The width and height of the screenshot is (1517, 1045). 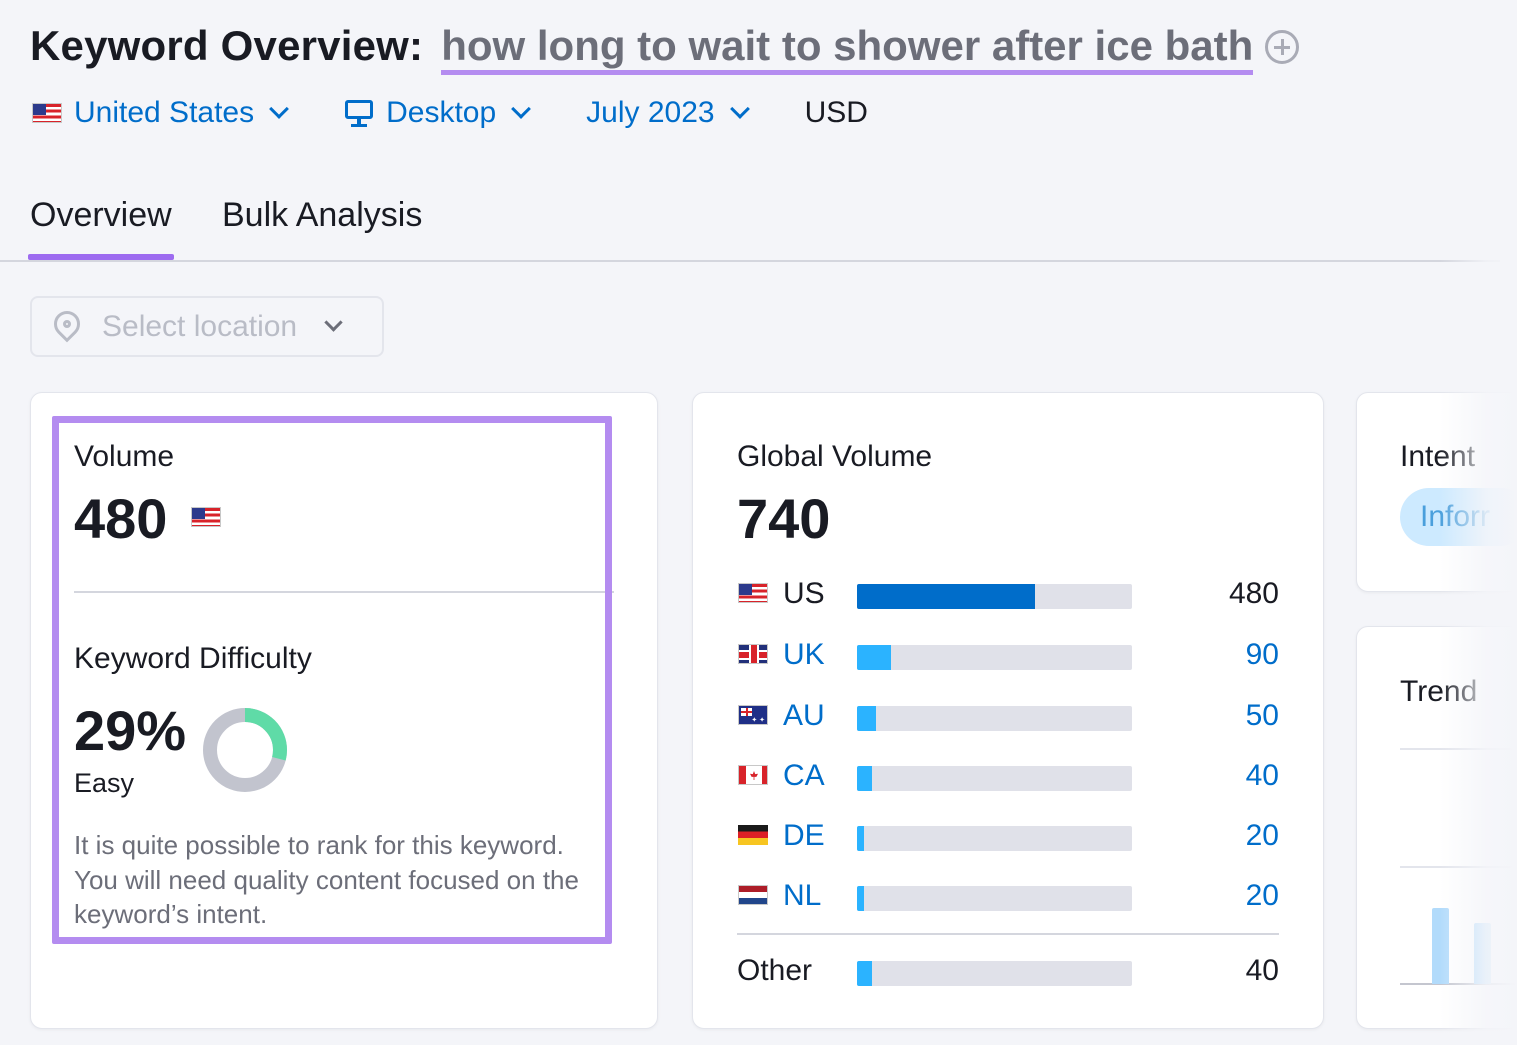 I want to click on nl-flag-icon, so click(x=753, y=895).